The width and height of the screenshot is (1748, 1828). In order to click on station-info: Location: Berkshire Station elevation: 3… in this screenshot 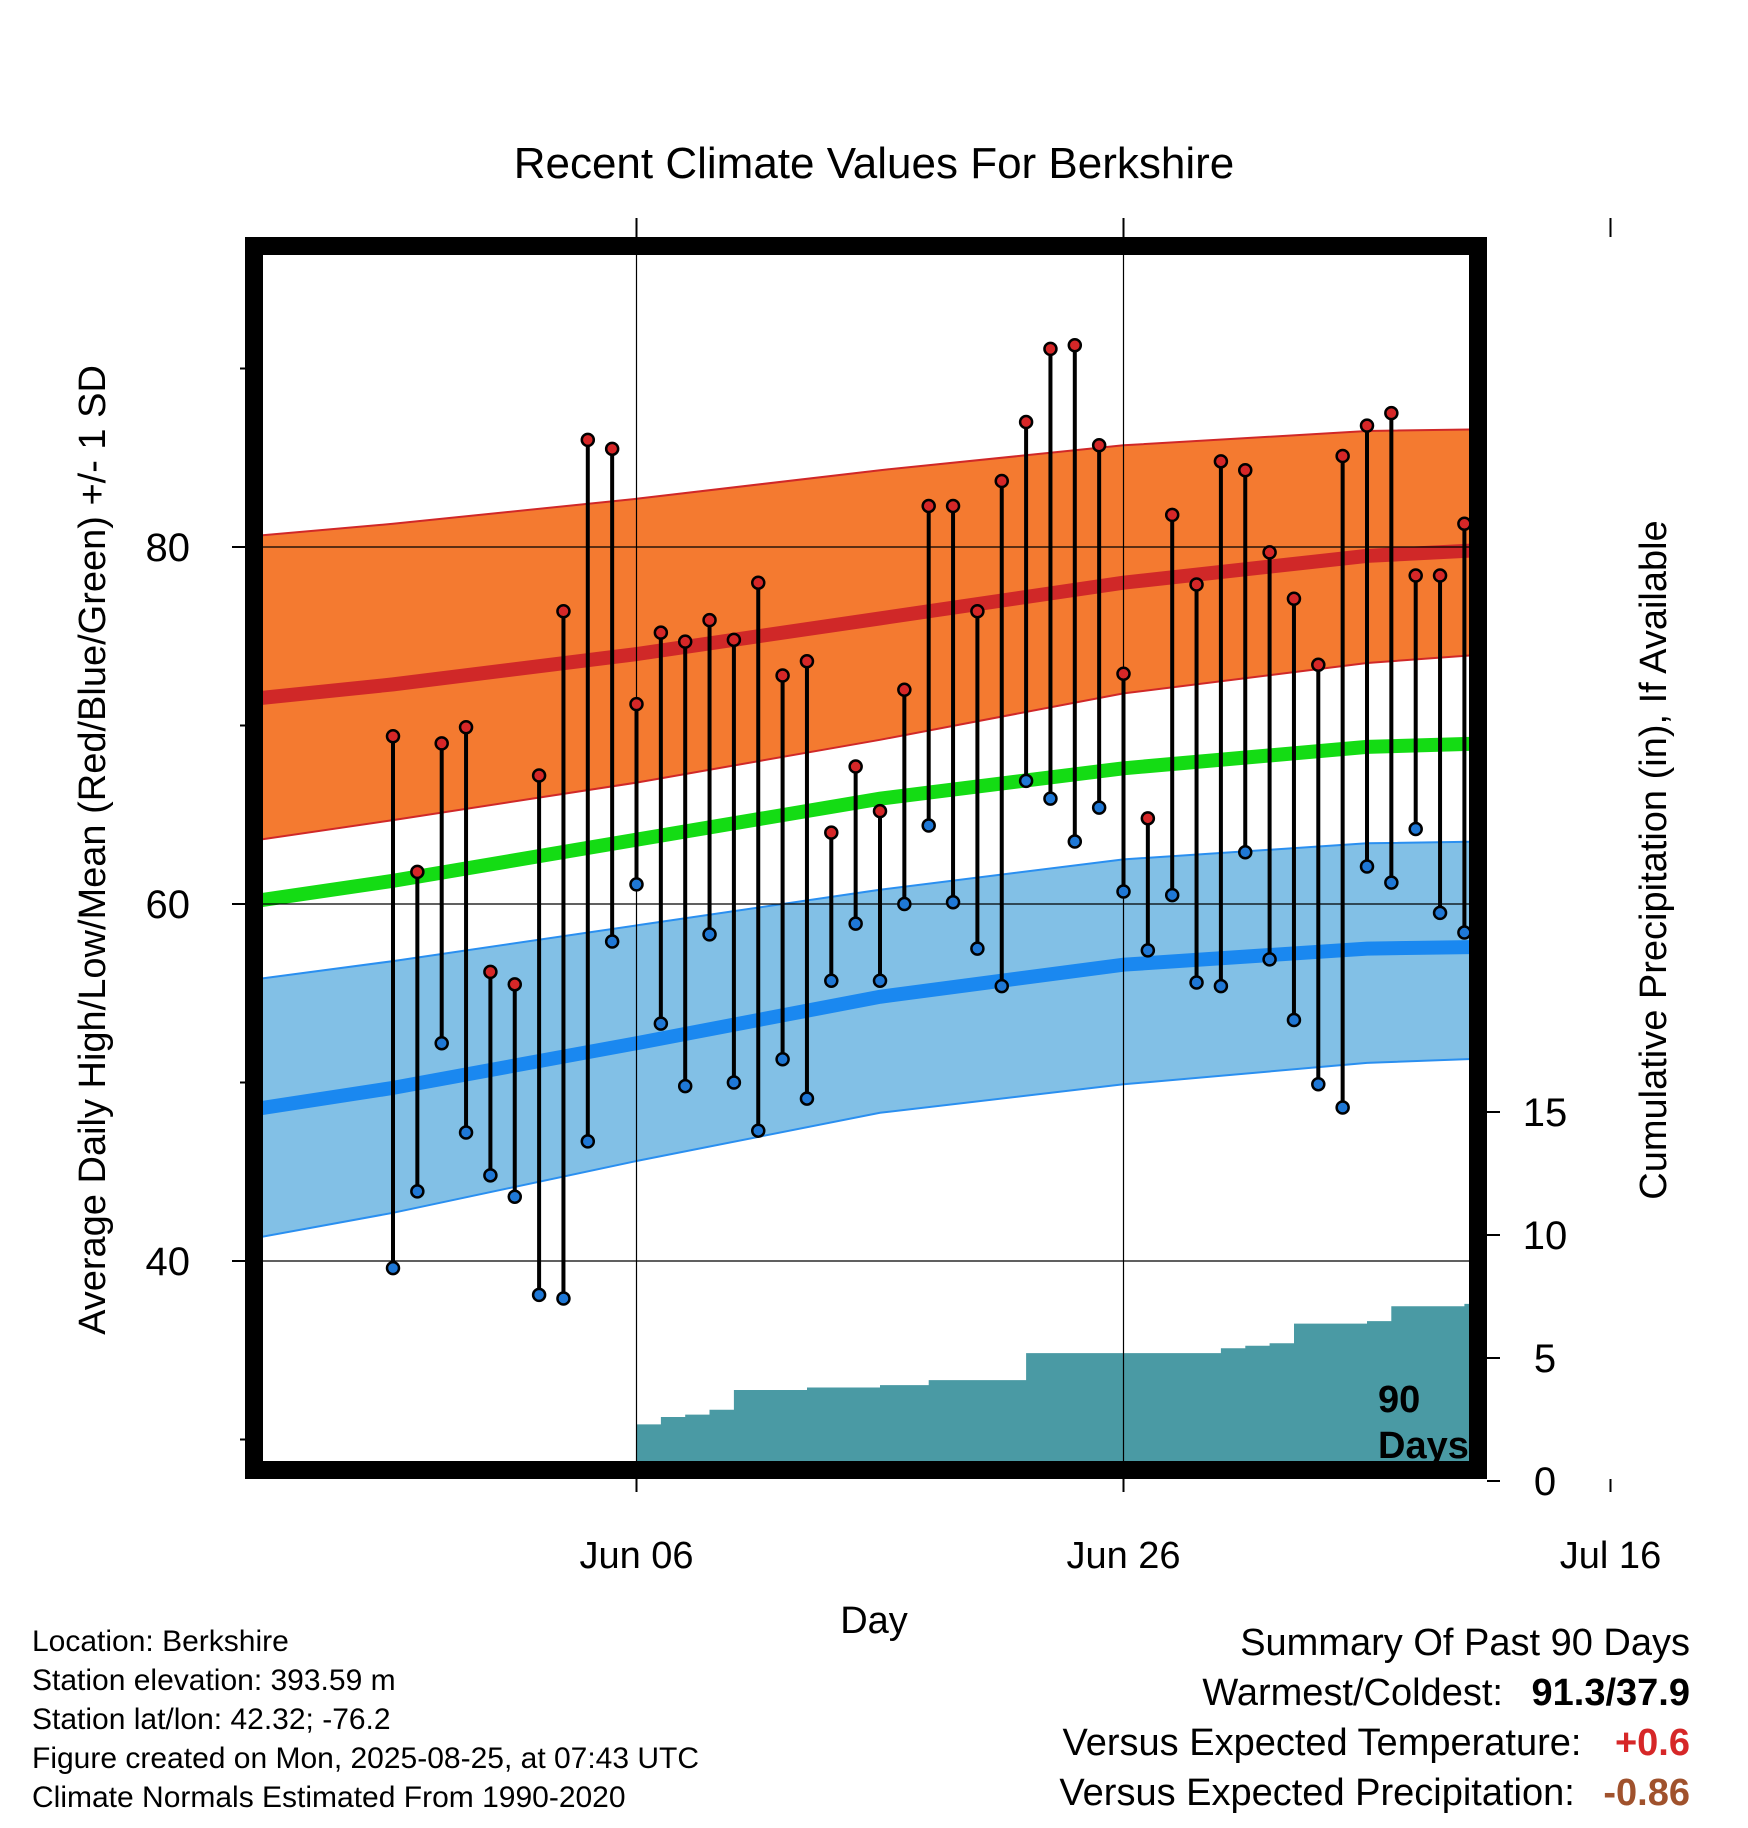, I will do `click(365, 1719)`.